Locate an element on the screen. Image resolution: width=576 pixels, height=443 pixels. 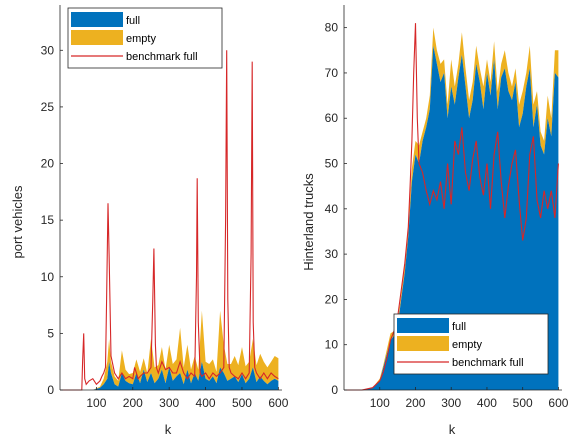
y-tick-label: 50 is located at coordinates (332, 164).